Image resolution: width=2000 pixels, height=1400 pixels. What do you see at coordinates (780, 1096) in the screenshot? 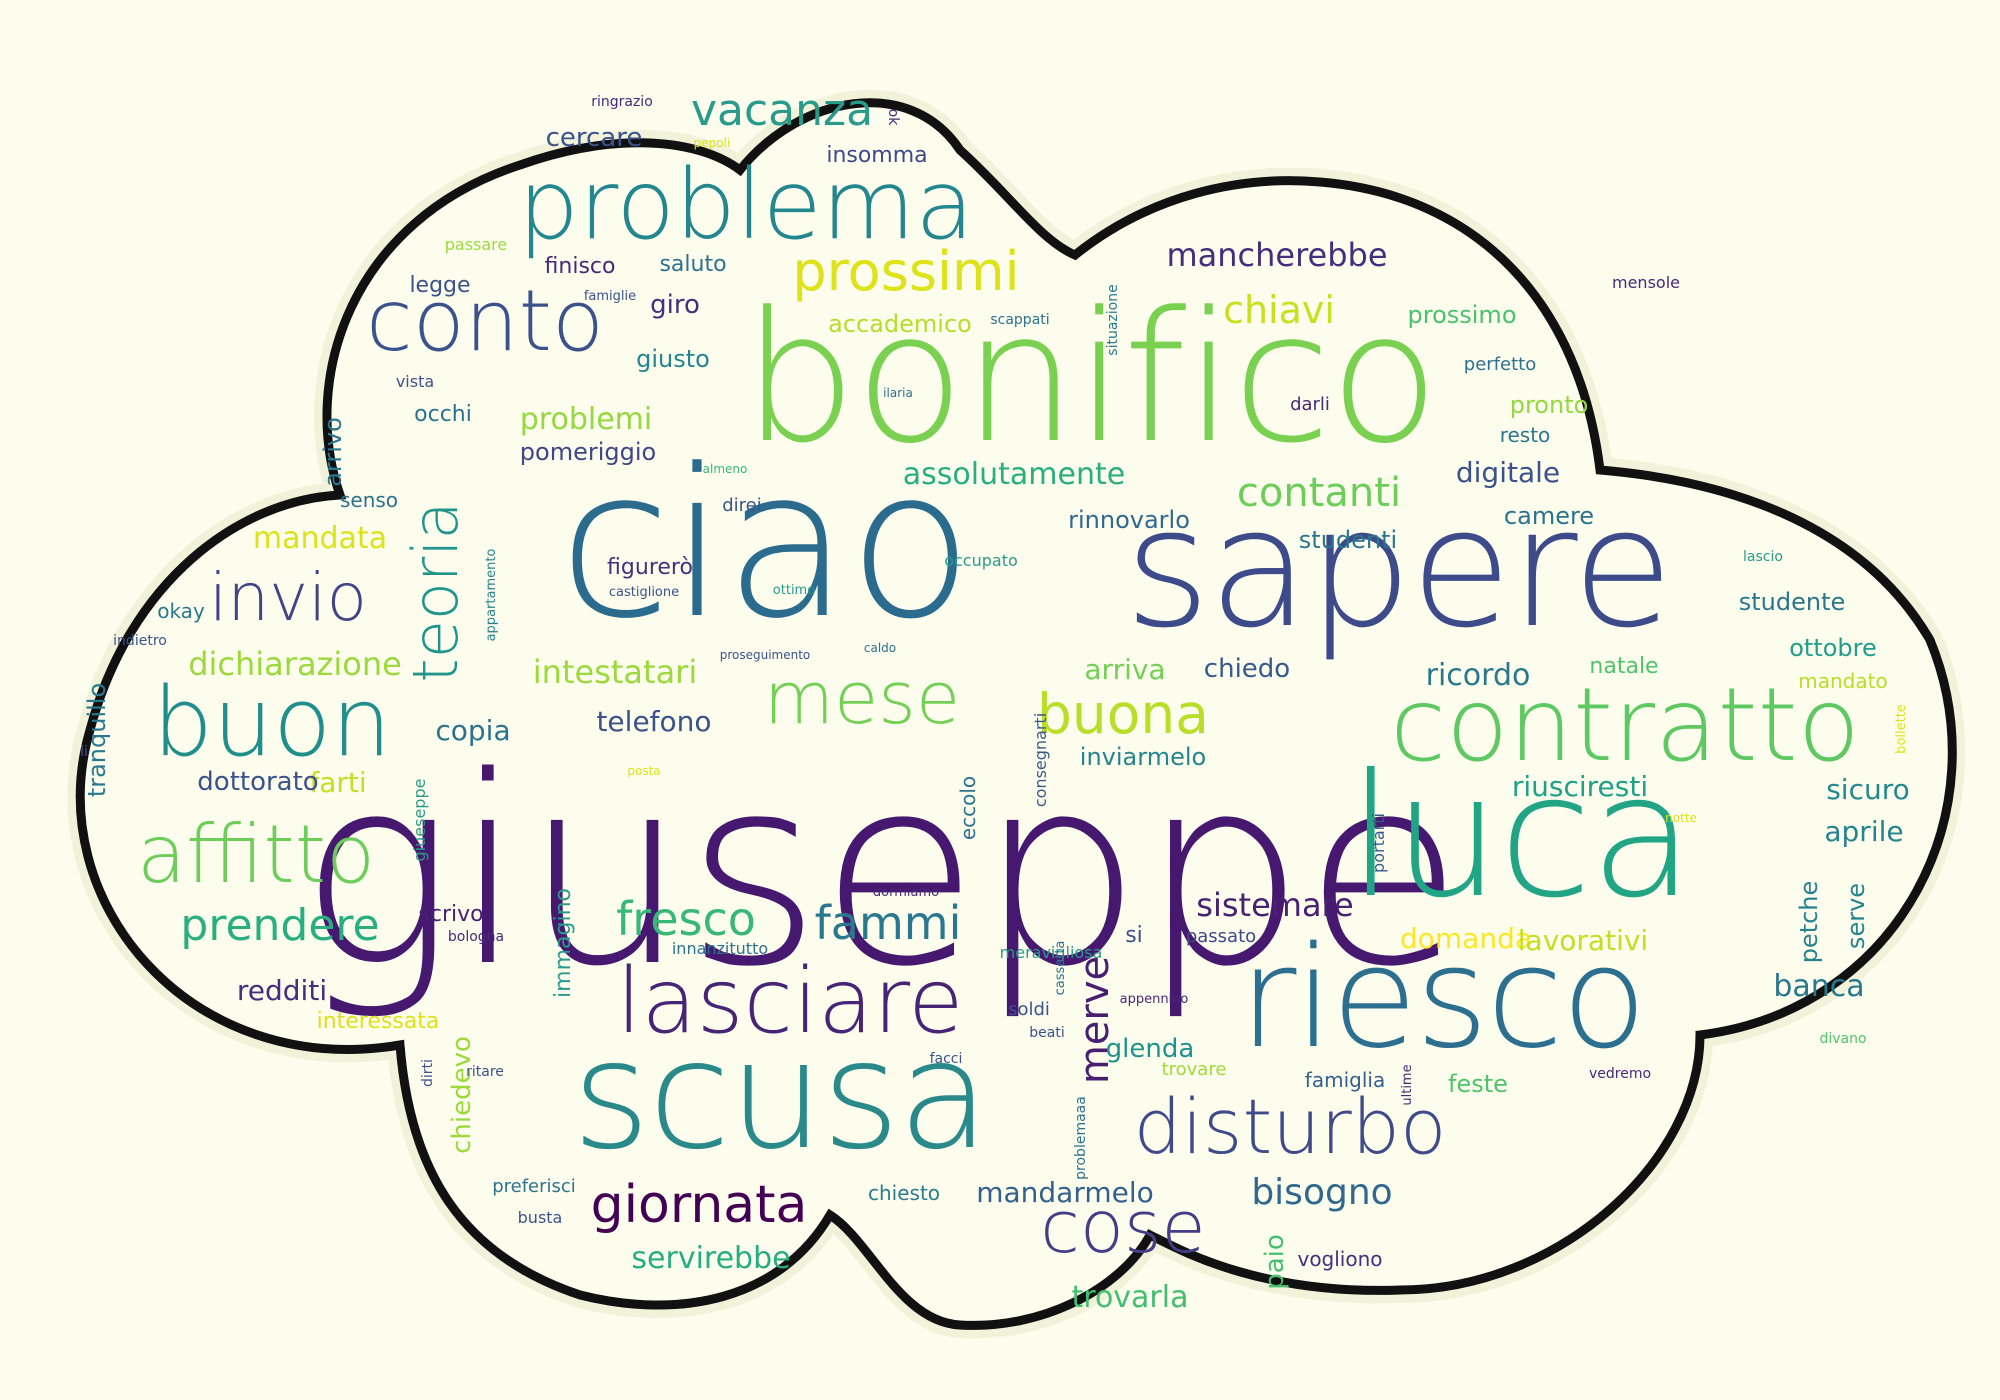
I see `word-scusa: scusa` at bounding box center [780, 1096].